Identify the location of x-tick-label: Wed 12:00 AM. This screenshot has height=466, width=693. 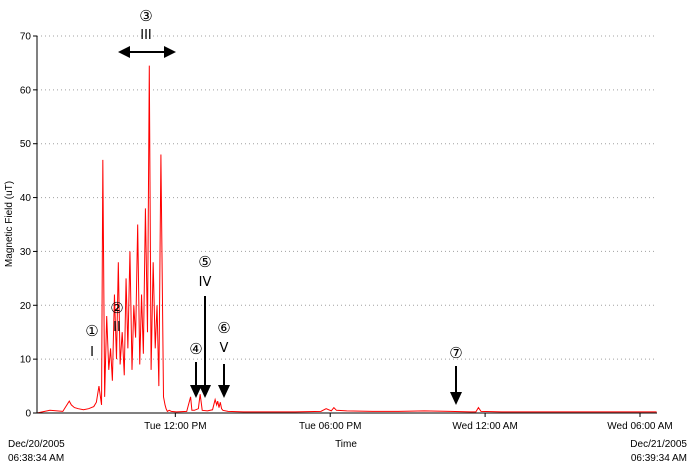
(484, 426).